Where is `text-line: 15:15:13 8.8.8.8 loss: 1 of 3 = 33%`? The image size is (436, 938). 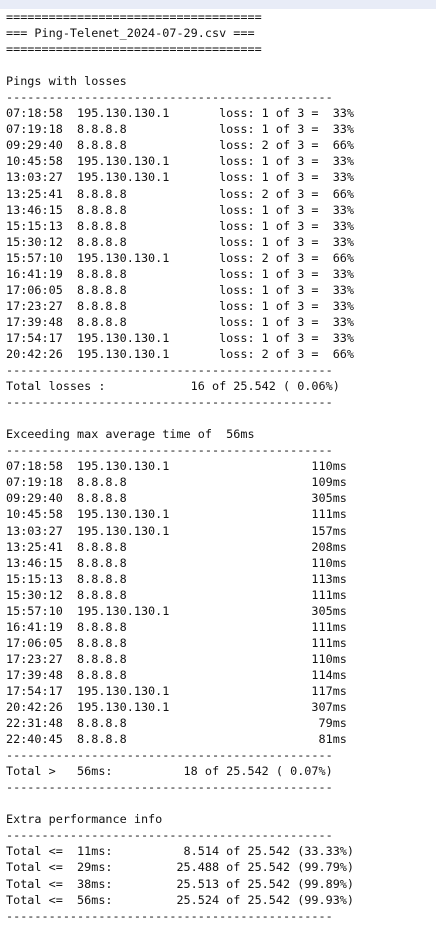
text-line: 15:15:13 8.8.8.8 loss: 1 of 3 = 33% is located at coordinates (180, 225).